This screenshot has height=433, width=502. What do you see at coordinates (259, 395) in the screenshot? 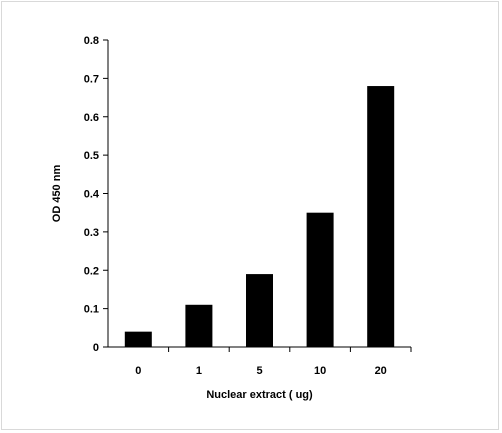
I see `x-axis-label: Nuclear extract ( ug)` at bounding box center [259, 395].